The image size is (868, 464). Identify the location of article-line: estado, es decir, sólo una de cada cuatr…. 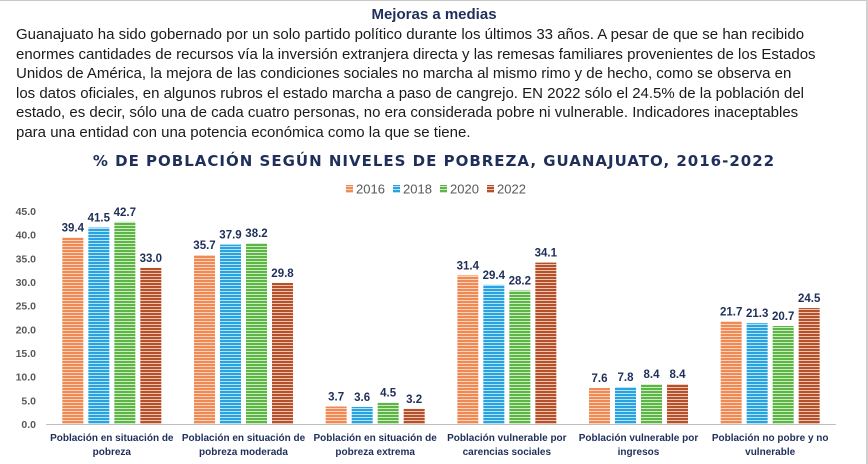
(407, 113).